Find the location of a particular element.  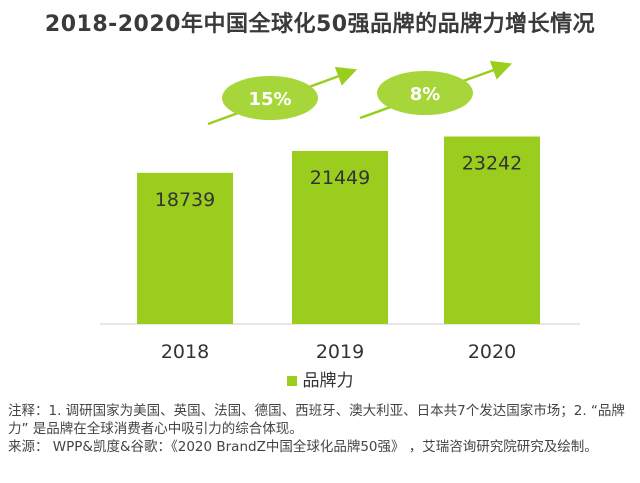

x-tick-label-2018: 2018 is located at coordinates (185, 352).